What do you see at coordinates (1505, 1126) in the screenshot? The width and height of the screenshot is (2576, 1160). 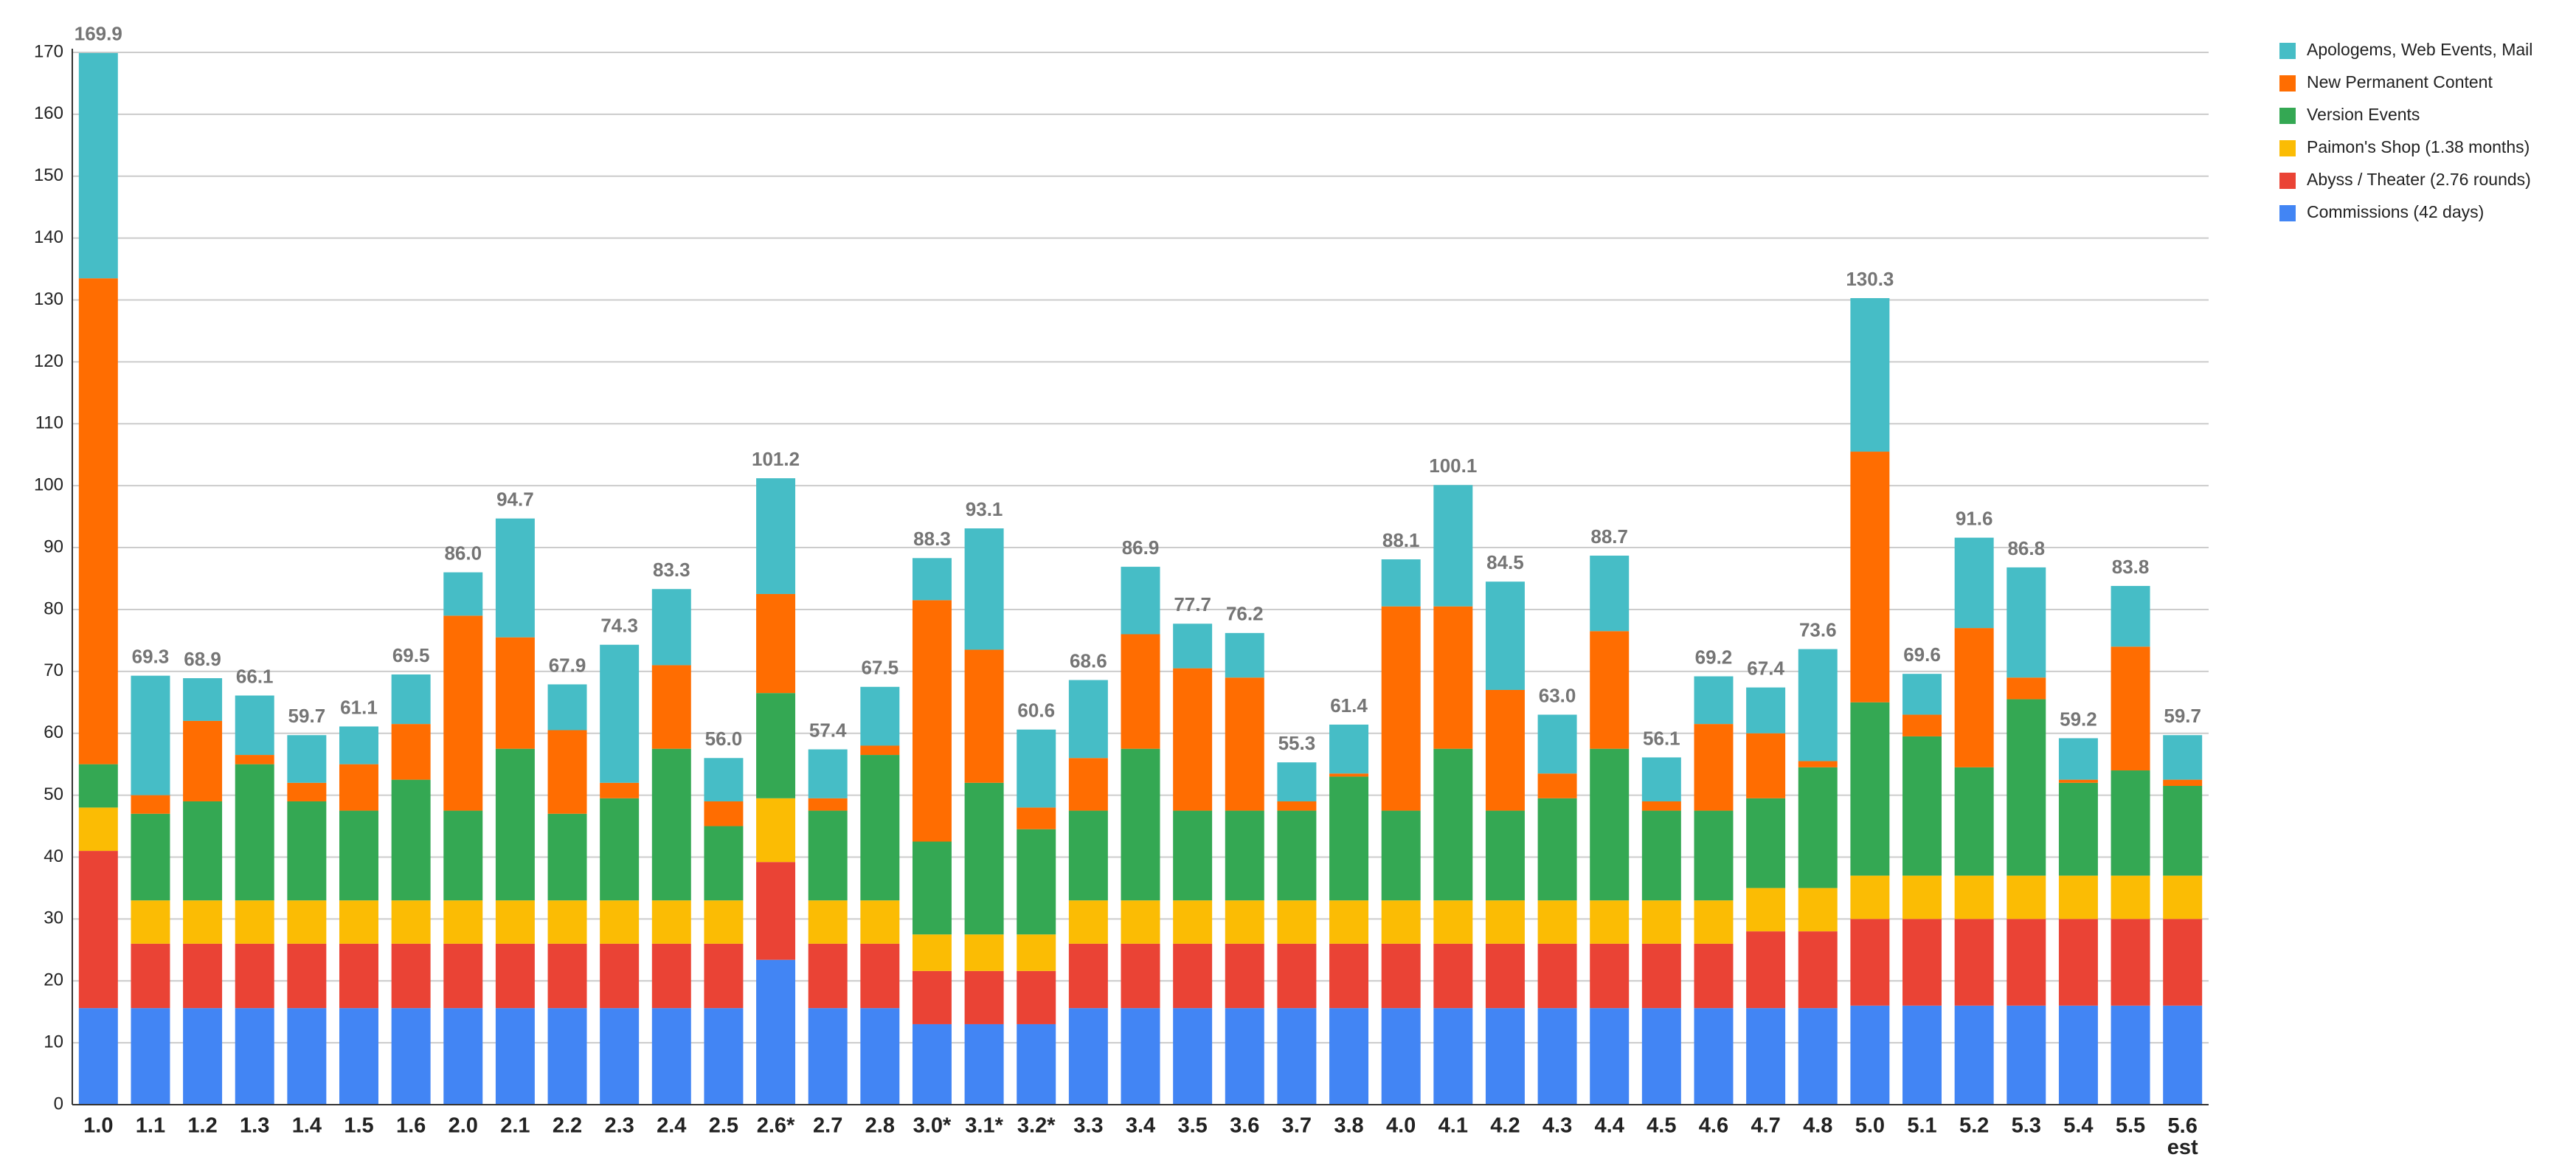 I see `x-tick-label: 4.2` at bounding box center [1505, 1126].